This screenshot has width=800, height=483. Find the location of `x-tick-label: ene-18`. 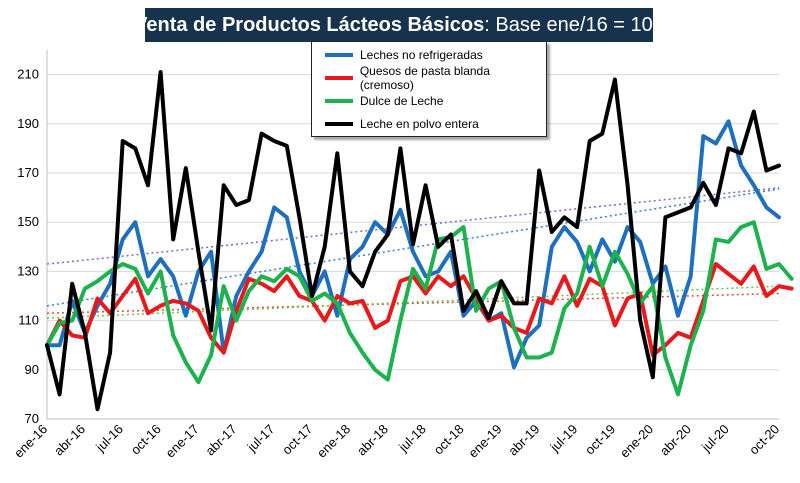

x-tick-label: ene-18 is located at coordinates (333, 440).